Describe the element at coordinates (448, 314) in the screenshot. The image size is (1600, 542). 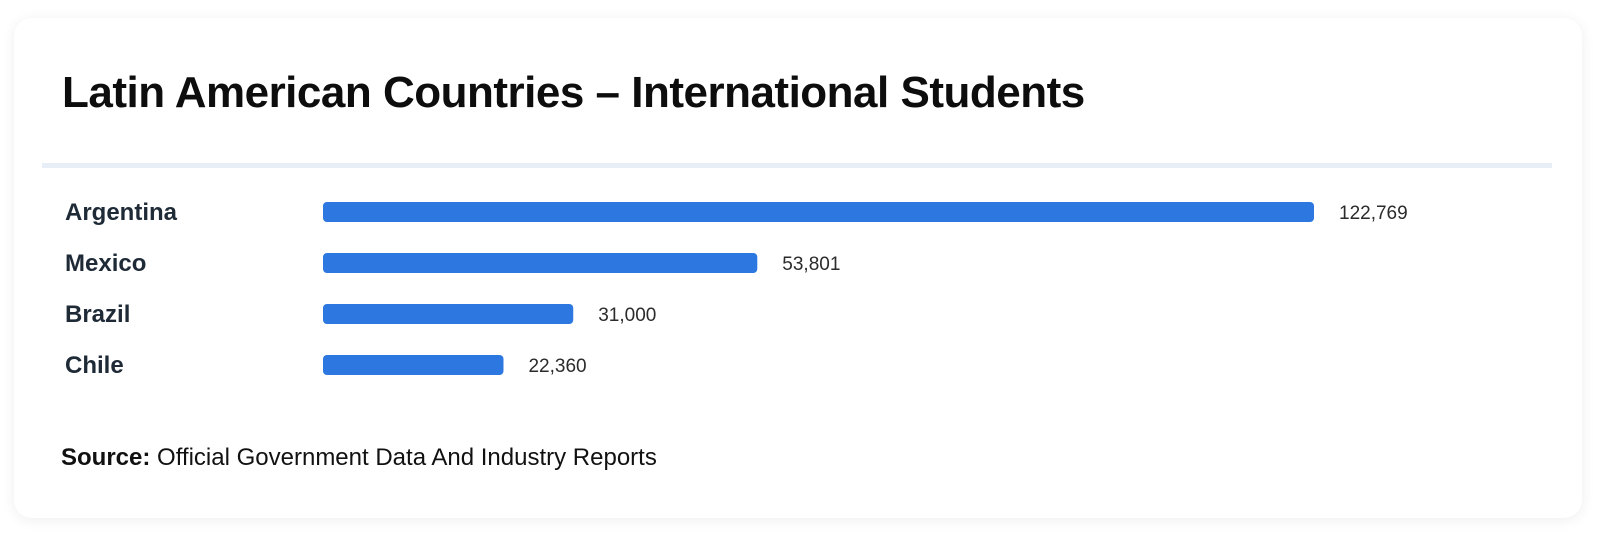
I see `bar-brazil` at that location.